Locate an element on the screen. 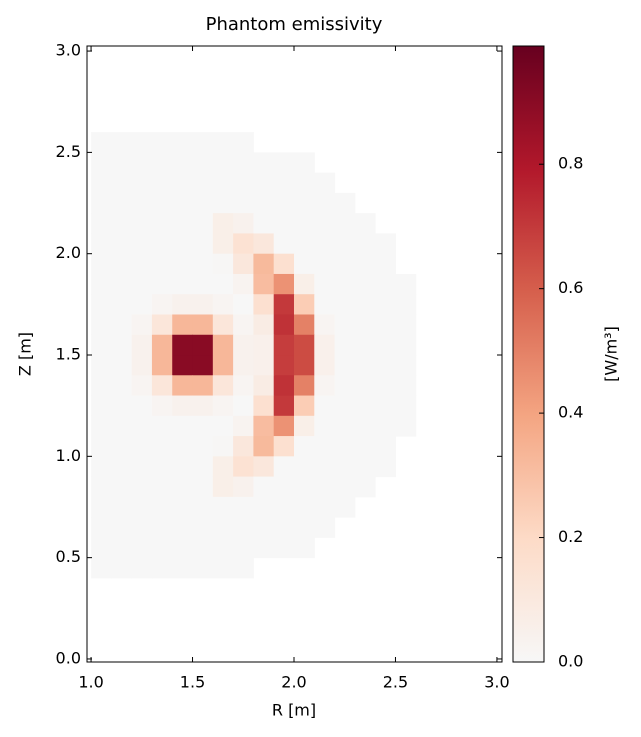  colorbar-label: [W/m³] is located at coordinates (611, 354).